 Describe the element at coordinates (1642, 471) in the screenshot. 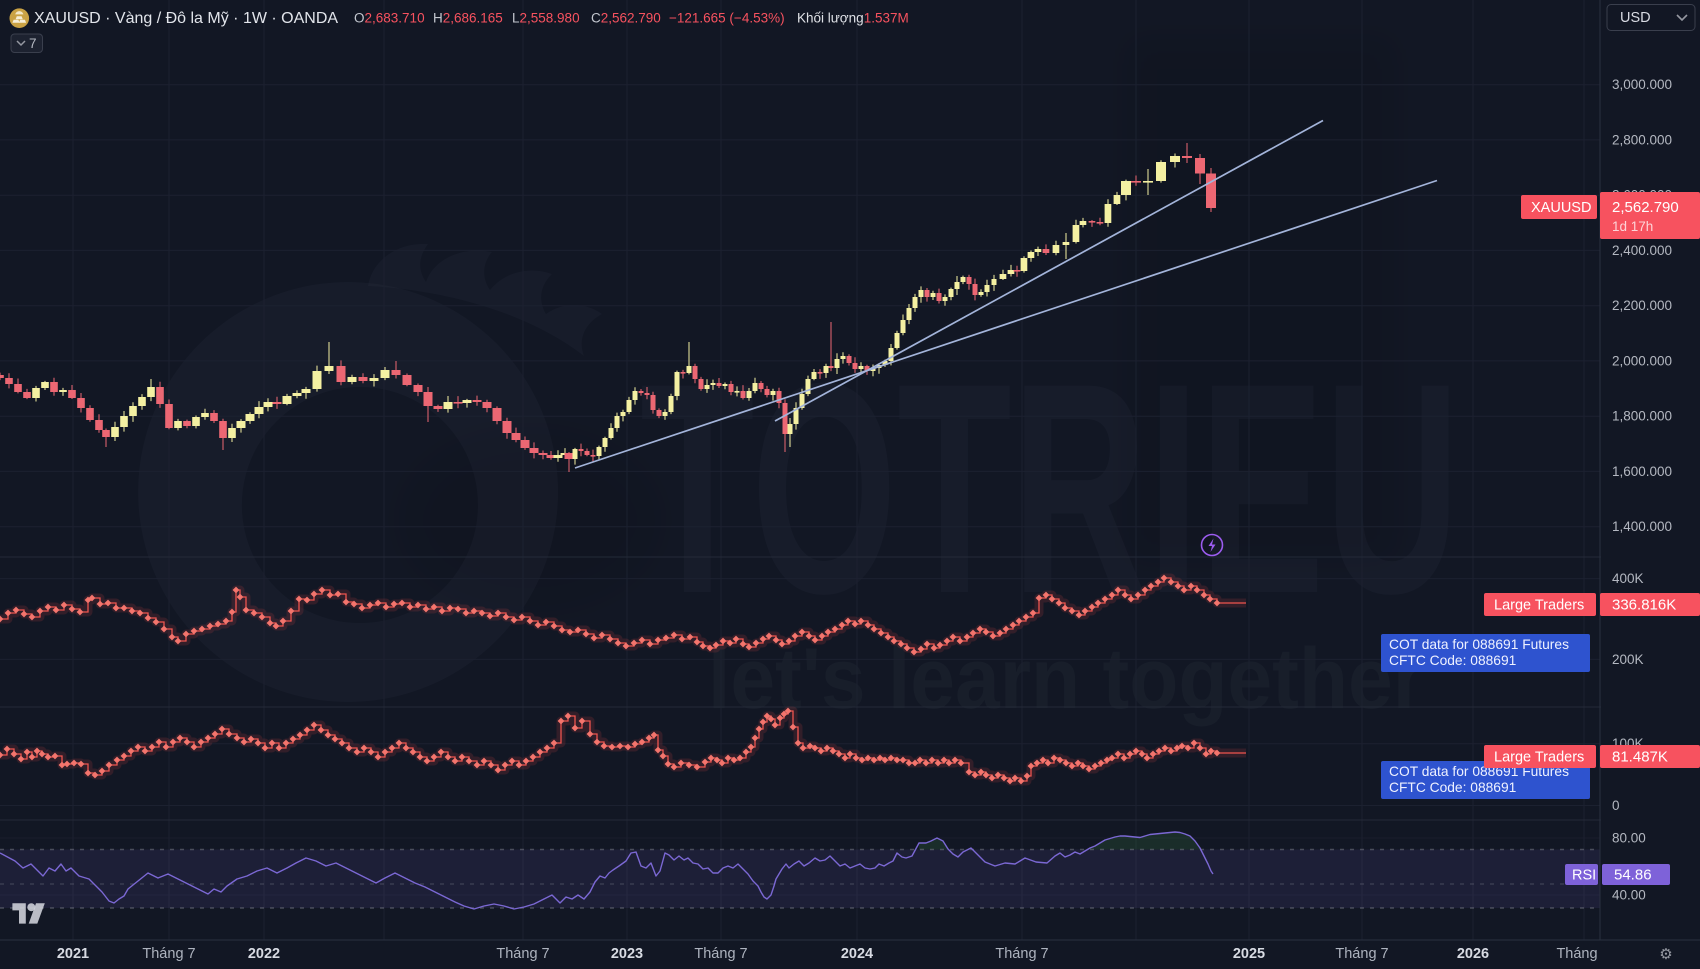

I see `svg-text: 1,600.000` at that location.